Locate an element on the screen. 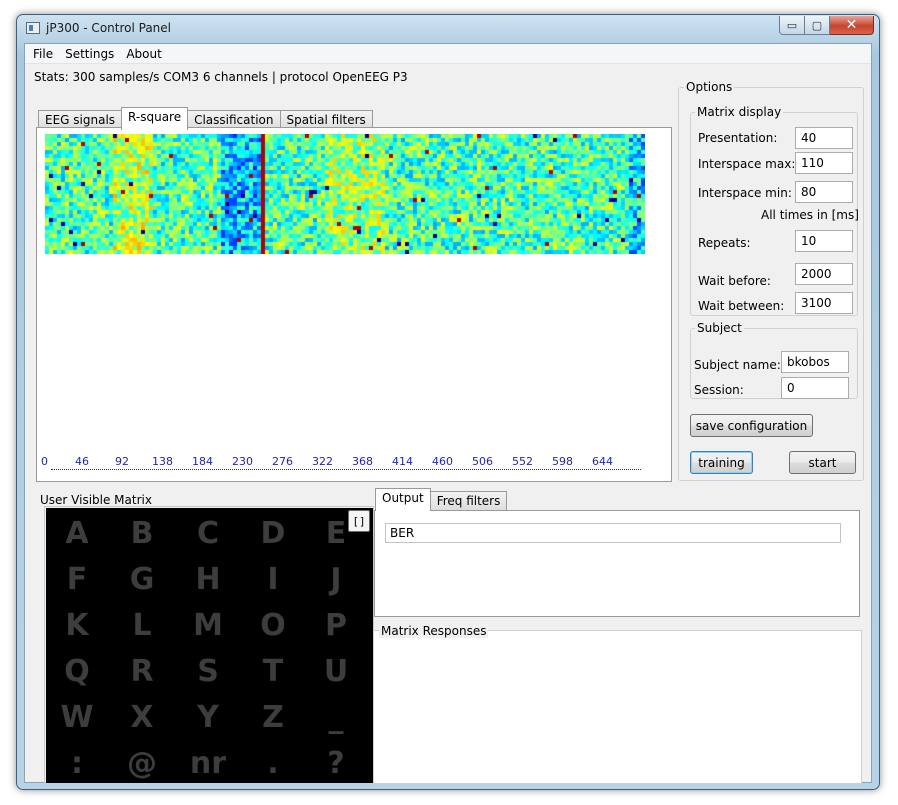  x-tick-label: 414 is located at coordinates (402, 461).